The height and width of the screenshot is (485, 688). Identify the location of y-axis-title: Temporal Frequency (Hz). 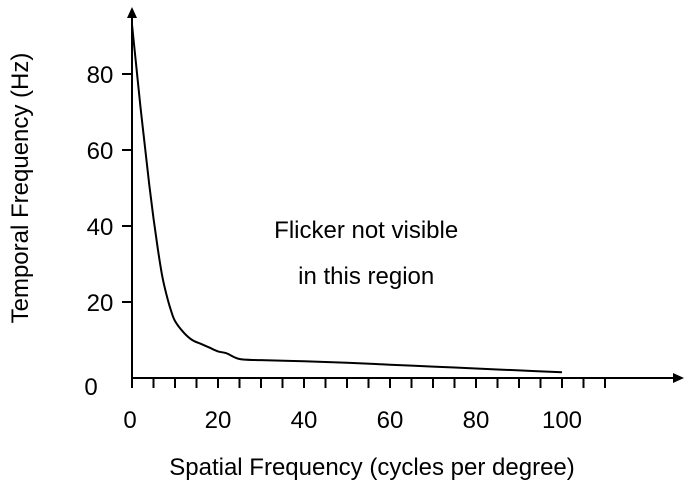
(20, 188).